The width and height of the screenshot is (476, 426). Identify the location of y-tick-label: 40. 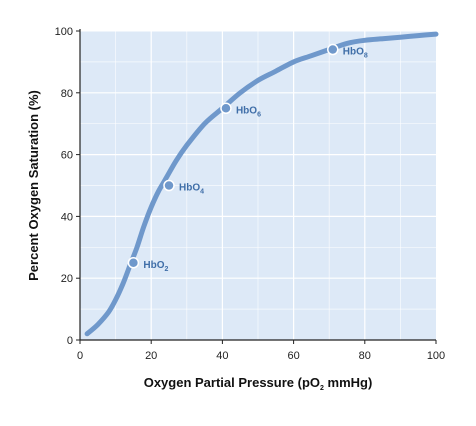
(67, 217).